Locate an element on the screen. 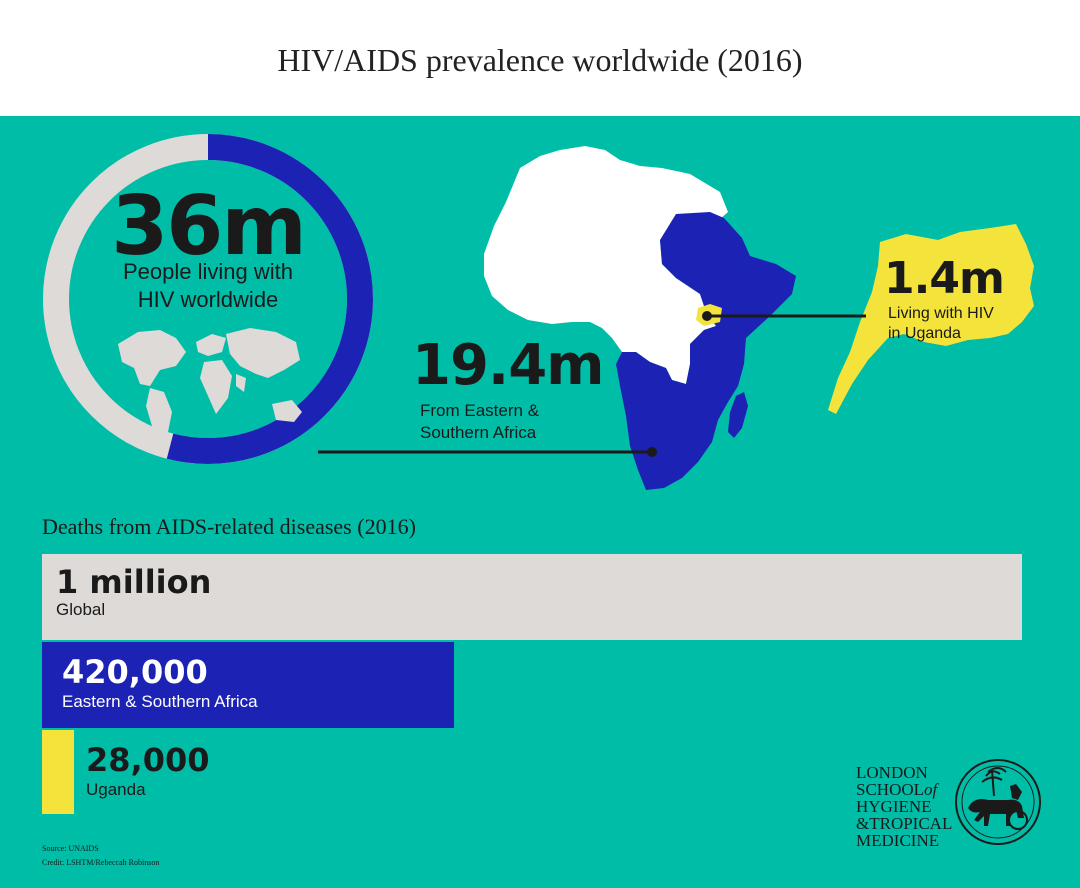 This screenshot has width=1080, height=888. source-text: Source: UNAIDS is located at coordinates (70, 848).